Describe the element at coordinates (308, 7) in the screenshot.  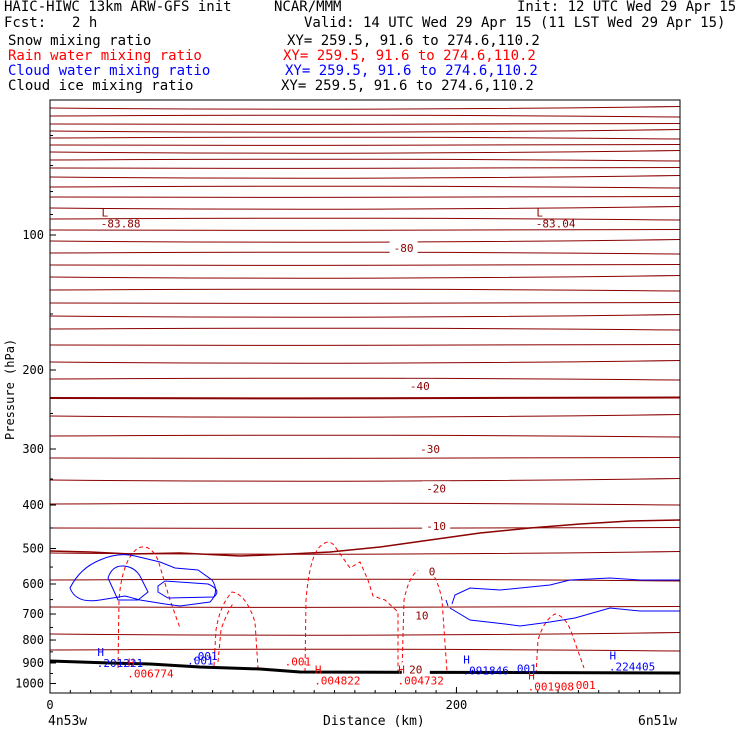
I see `org-label: NCAR/MMM` at that location.